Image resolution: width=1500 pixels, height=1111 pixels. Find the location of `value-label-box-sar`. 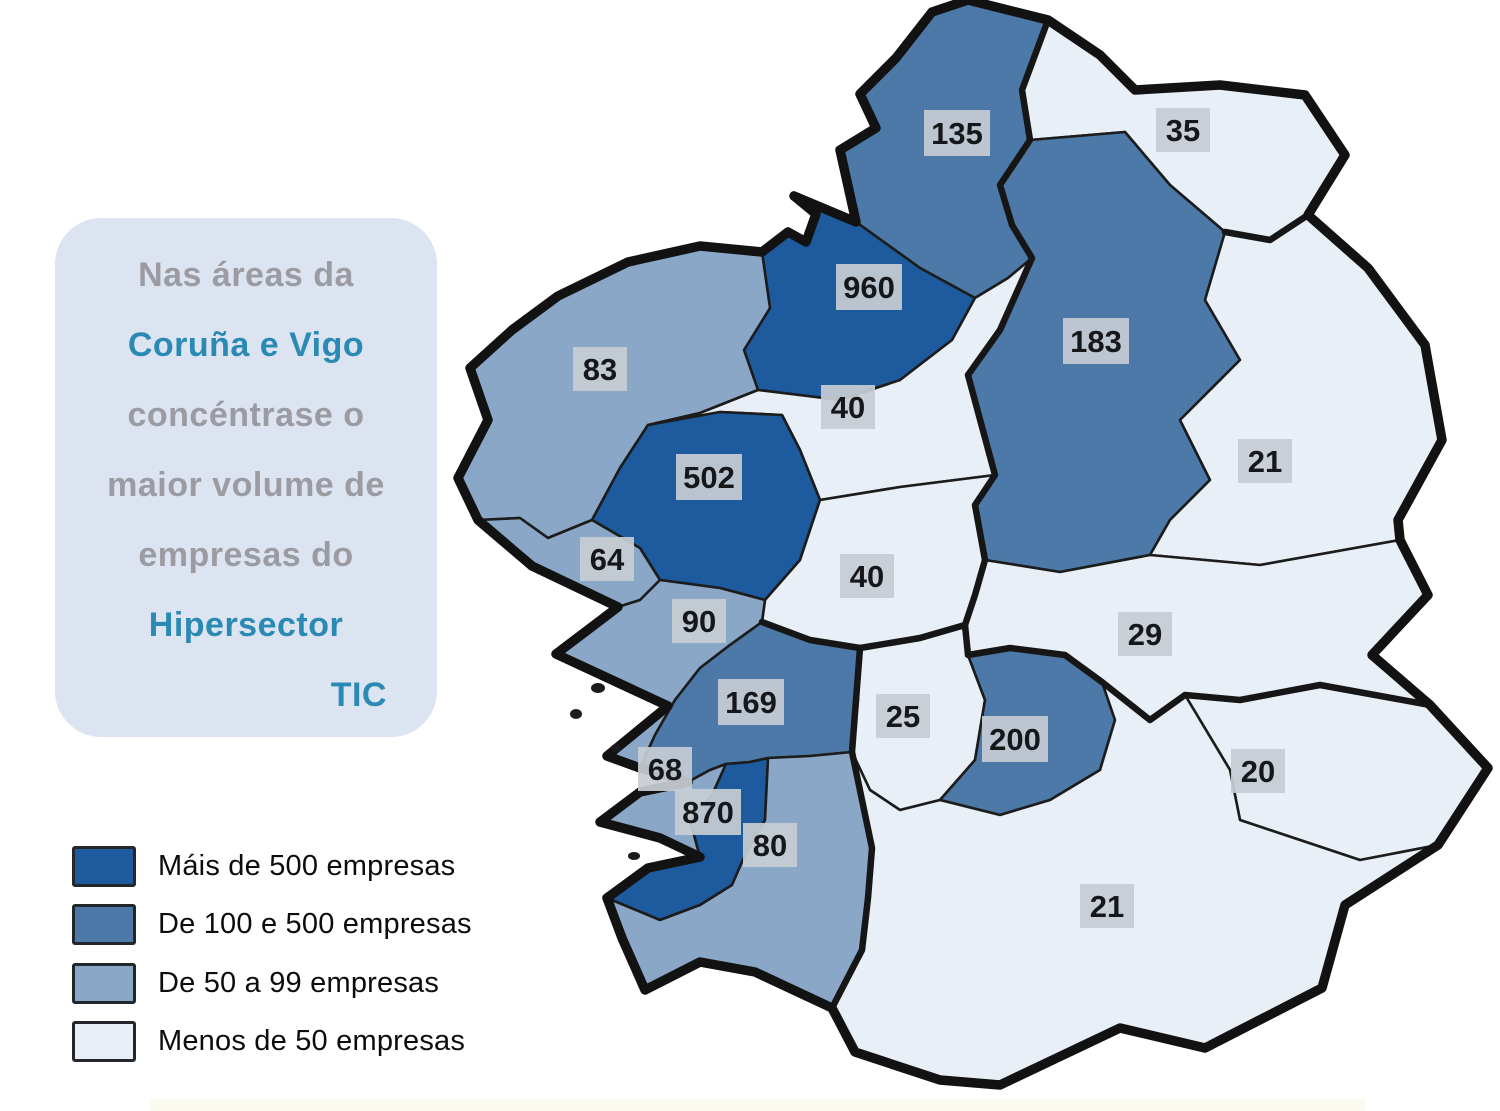

value-label-box-sar is located at coordinates (699, 621).